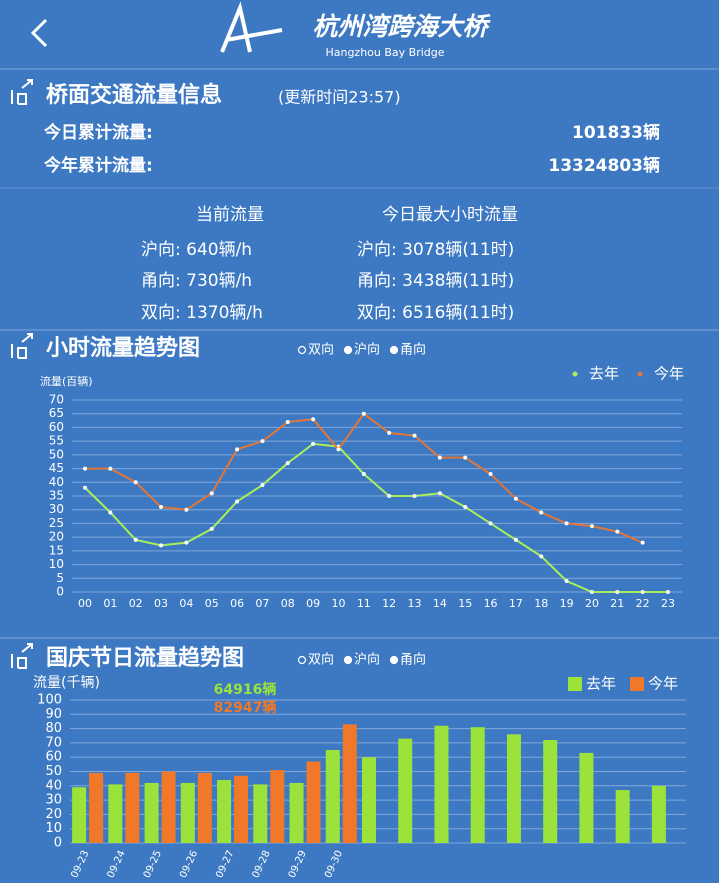 The image size is (719, 883). Describe the element at coordinates (245, 707) in the screenshot. I see `annotation: 82947辆` at that location.